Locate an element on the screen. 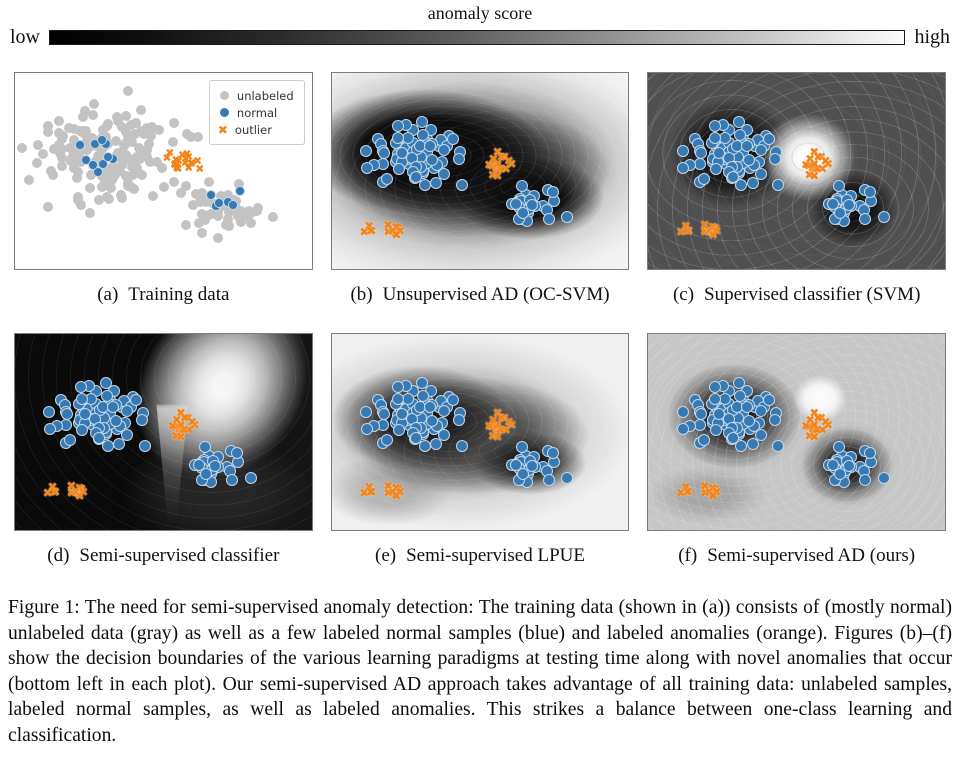 Image resolution: width=960 pixels, height=760 pixels. colorbar-title: anomaly score is located at coordinates (480, 13).